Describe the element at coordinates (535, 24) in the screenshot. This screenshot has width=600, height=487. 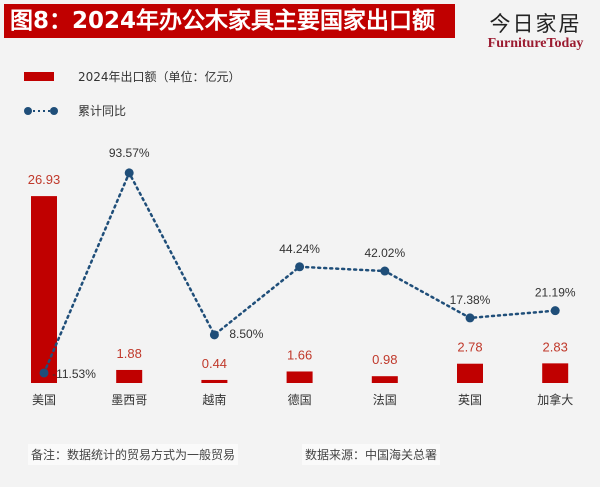
I see `logo-cn: 今日家居` at that location.